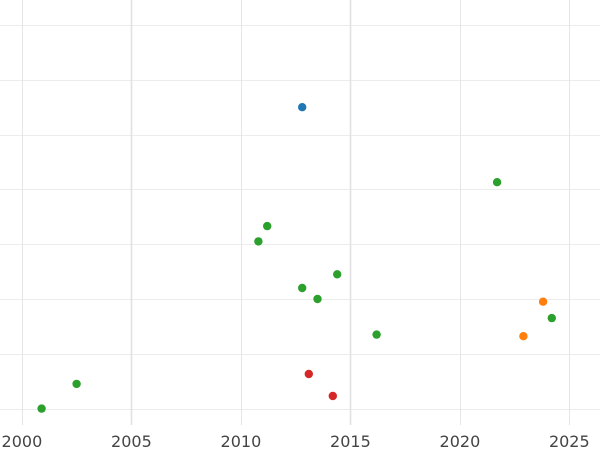 Image resolution: width=600 pixels, height=450 pixels. Describe the element at coordinates (569, 441) in the screenshot. I see `x-tick-label-2025: 2025` at that location.